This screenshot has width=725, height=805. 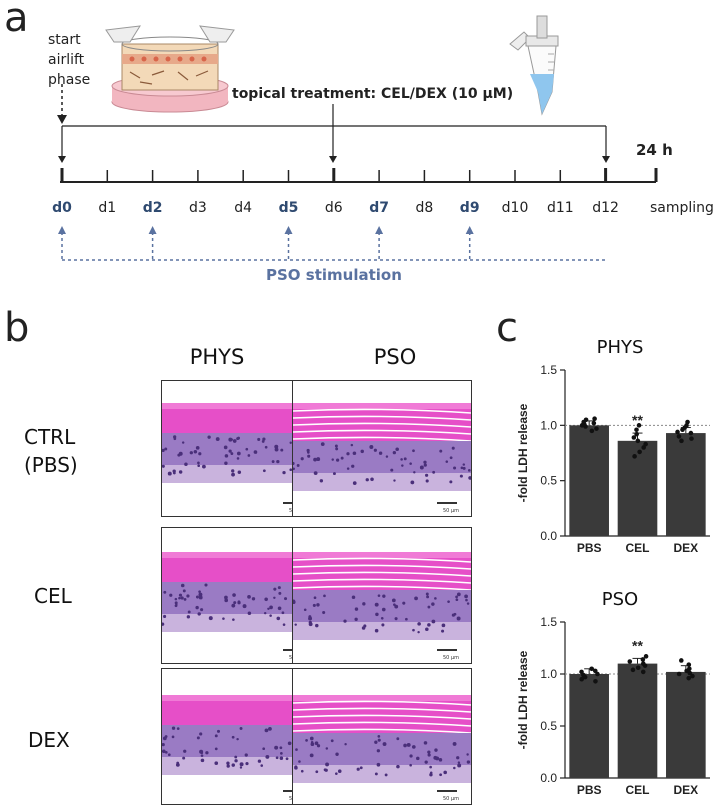 I want to click on epidermis, so click(x=239, y=598).